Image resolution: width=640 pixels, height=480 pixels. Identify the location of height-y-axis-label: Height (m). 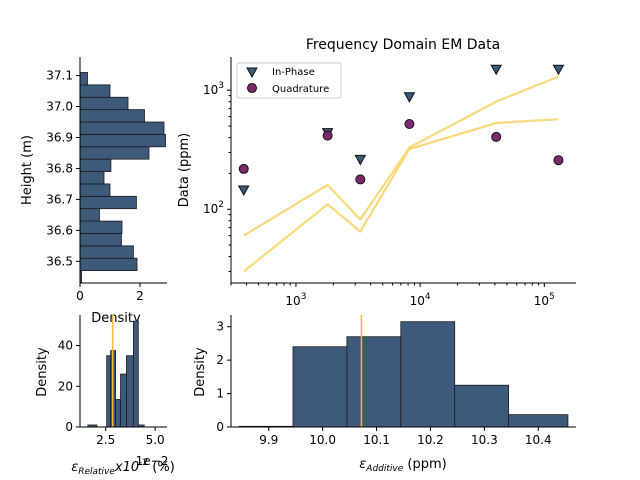
(27, 170).